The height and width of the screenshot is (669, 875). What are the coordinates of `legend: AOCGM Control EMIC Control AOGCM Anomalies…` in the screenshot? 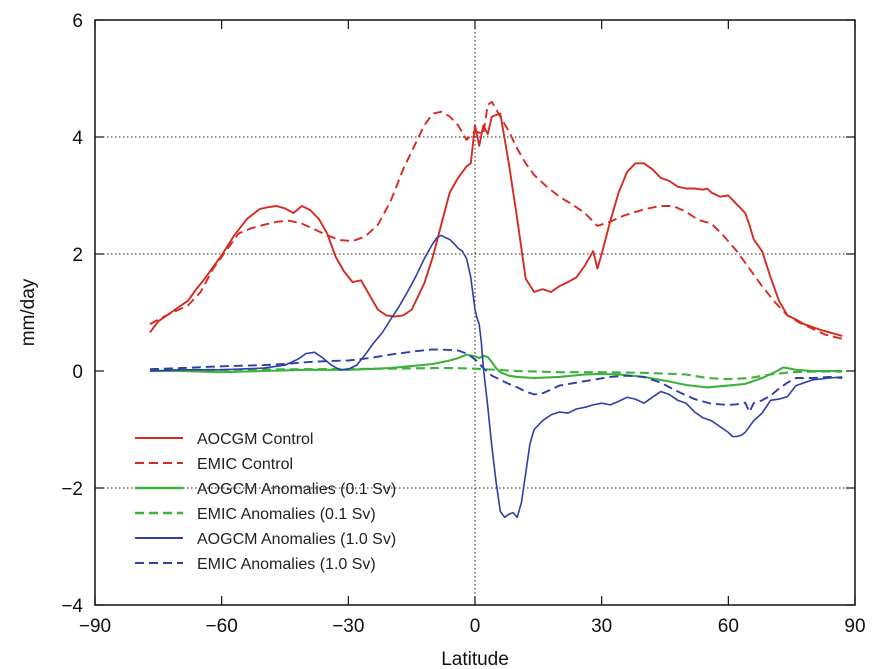 It's located at (265, 502).